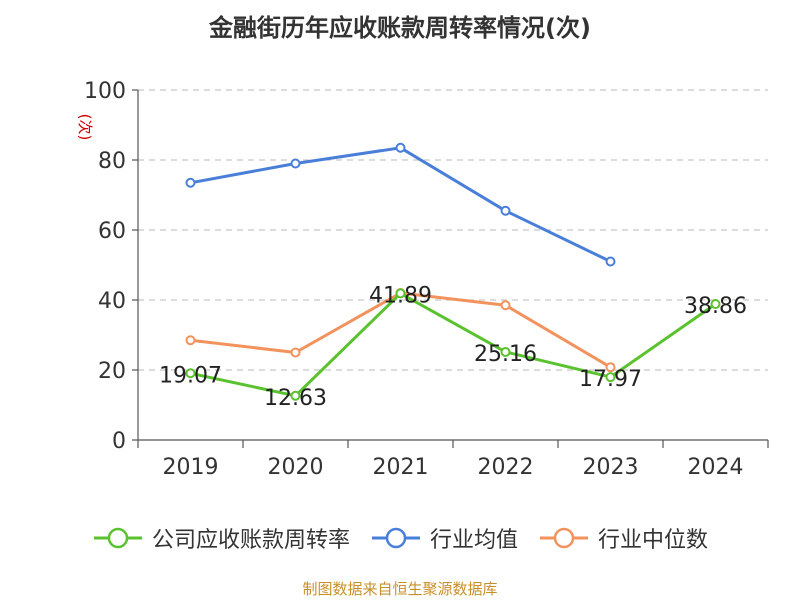  I want to click on y-tick-label: 40, so click(112, 301).